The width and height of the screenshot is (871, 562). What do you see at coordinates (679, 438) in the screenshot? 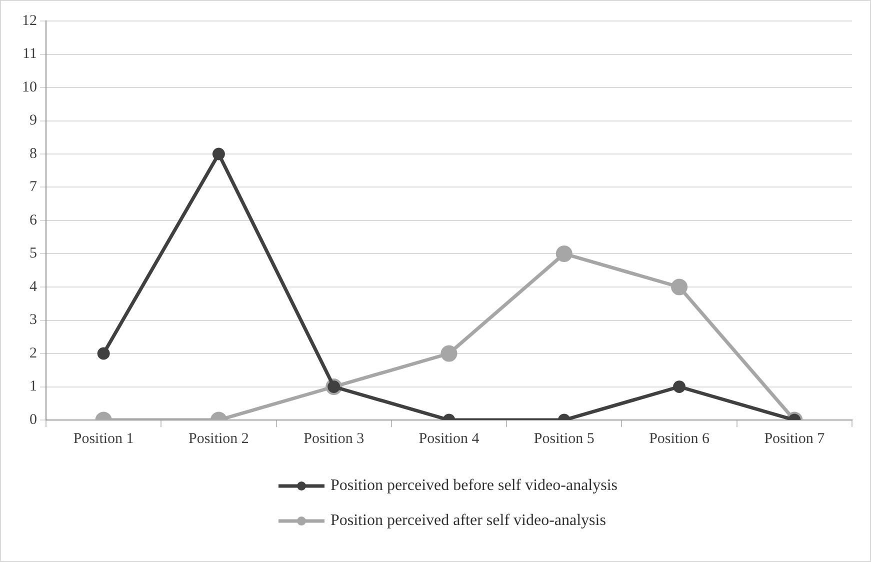
I see `x-tick-label: Position 6` at bounding box center [679, 438].